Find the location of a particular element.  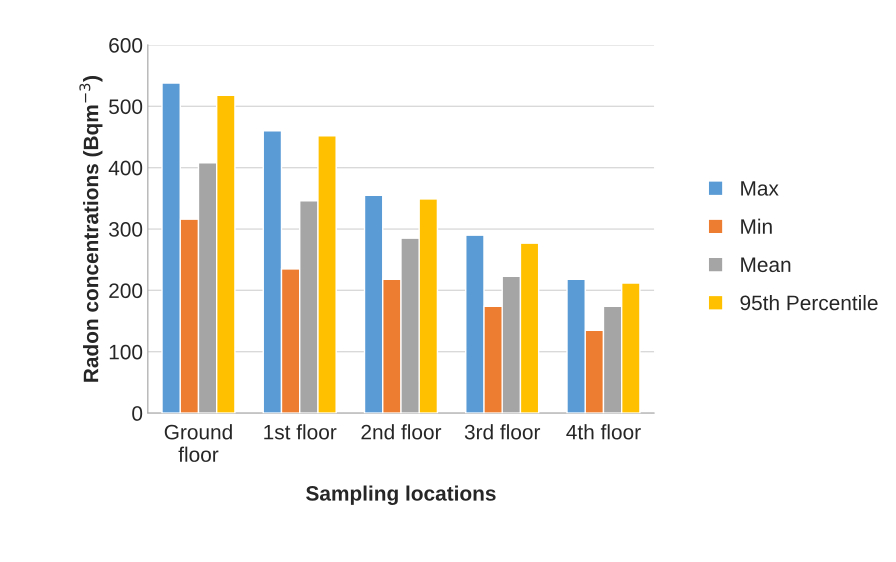

x-tick-label: 1st floor is located at coordinates (300, 432).